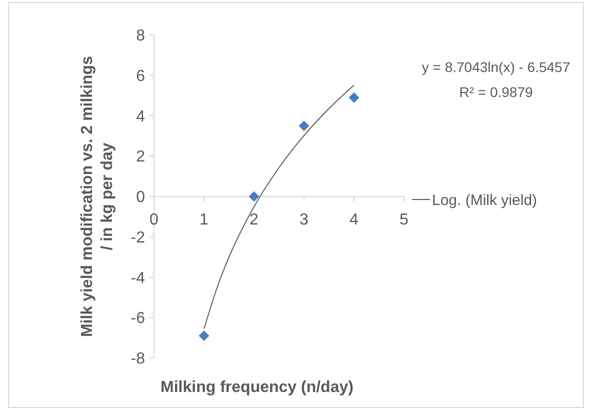 The height and width of the screenshot is (410, 592). I want to click on y-tick-label: 6, so click(141, 76).